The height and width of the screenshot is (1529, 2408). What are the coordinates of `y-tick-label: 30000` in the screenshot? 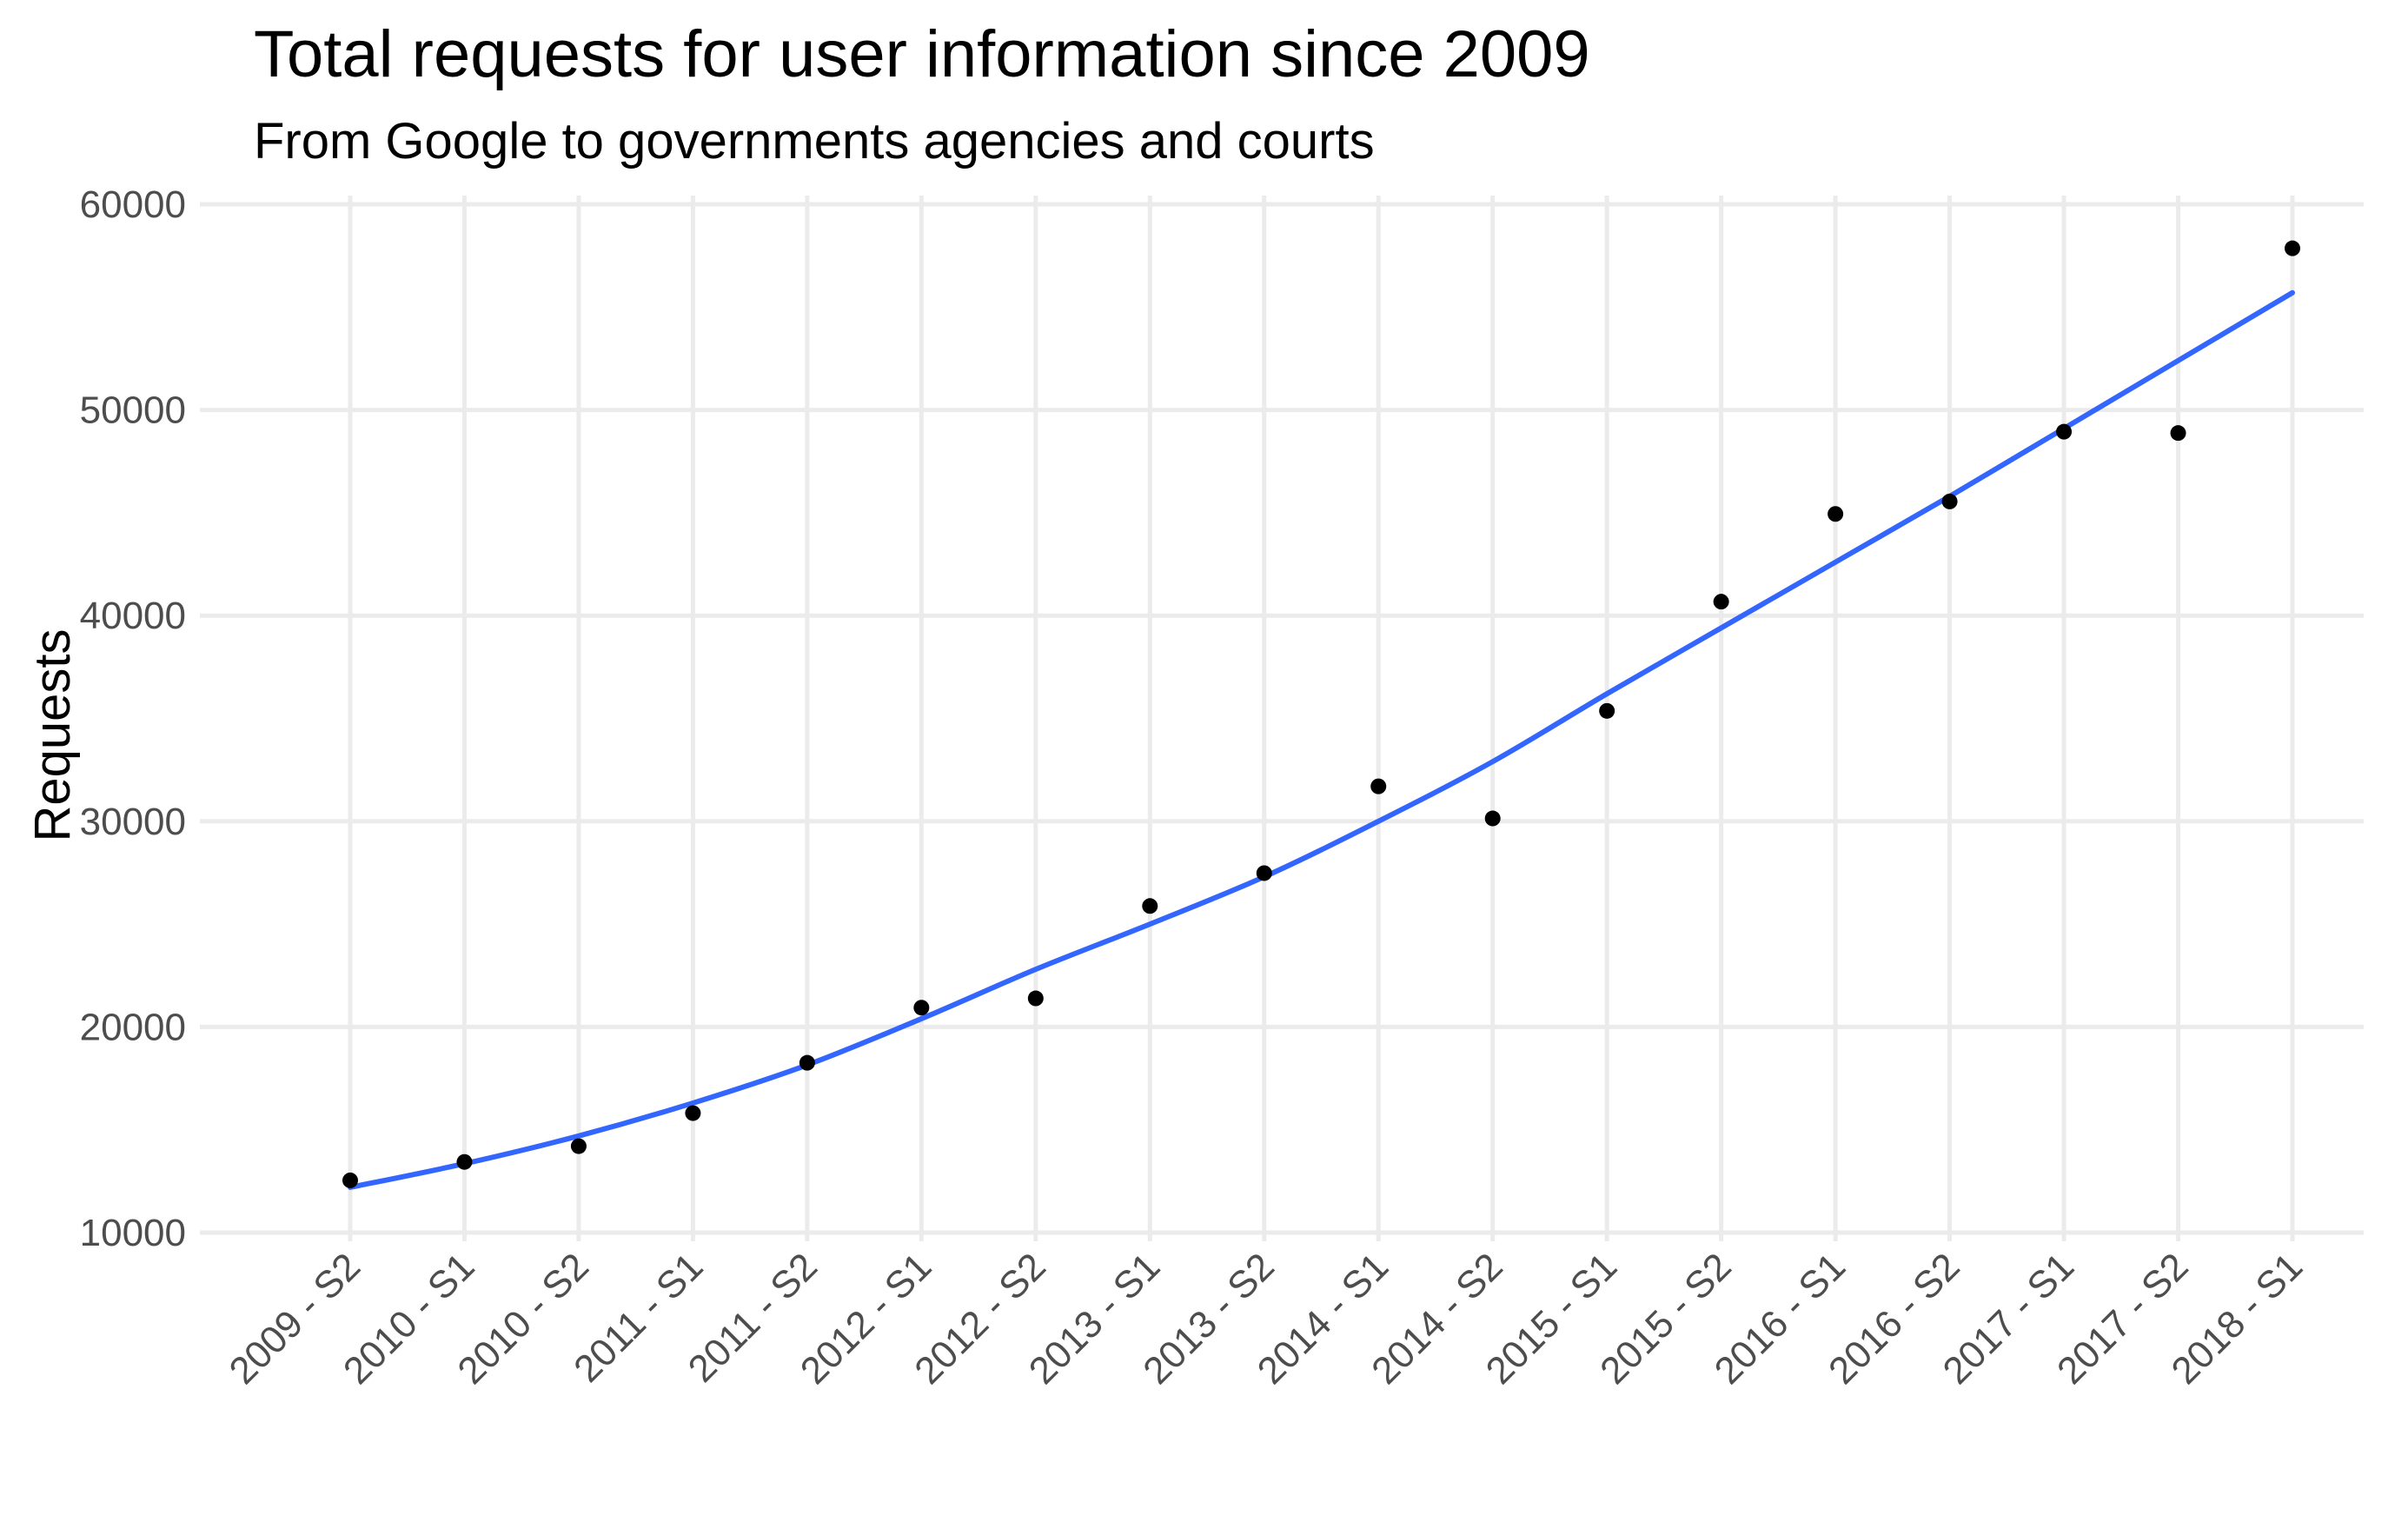 It's located at (133, 822).